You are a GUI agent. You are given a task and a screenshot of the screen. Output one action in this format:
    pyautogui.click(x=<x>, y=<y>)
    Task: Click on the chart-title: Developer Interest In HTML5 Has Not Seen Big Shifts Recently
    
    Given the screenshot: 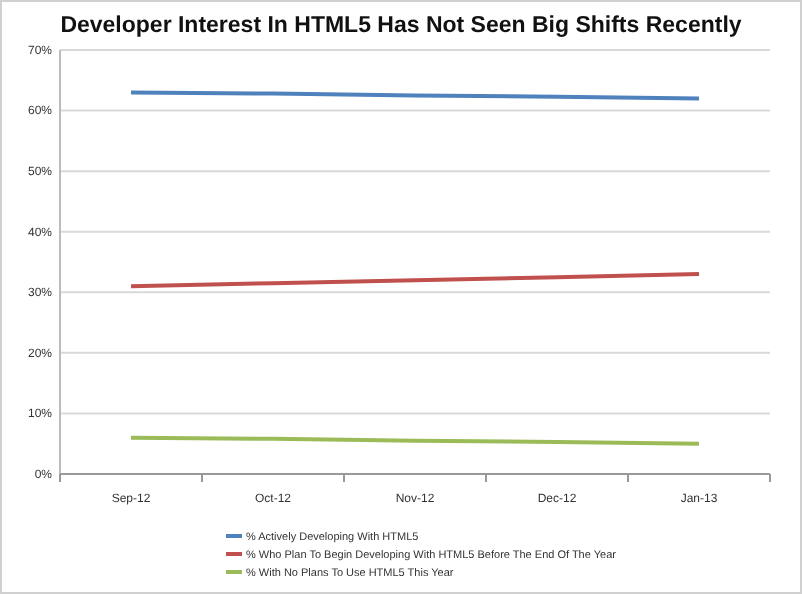 What is the action you would take?
    pyautogui.click(x=401, y=26)
    